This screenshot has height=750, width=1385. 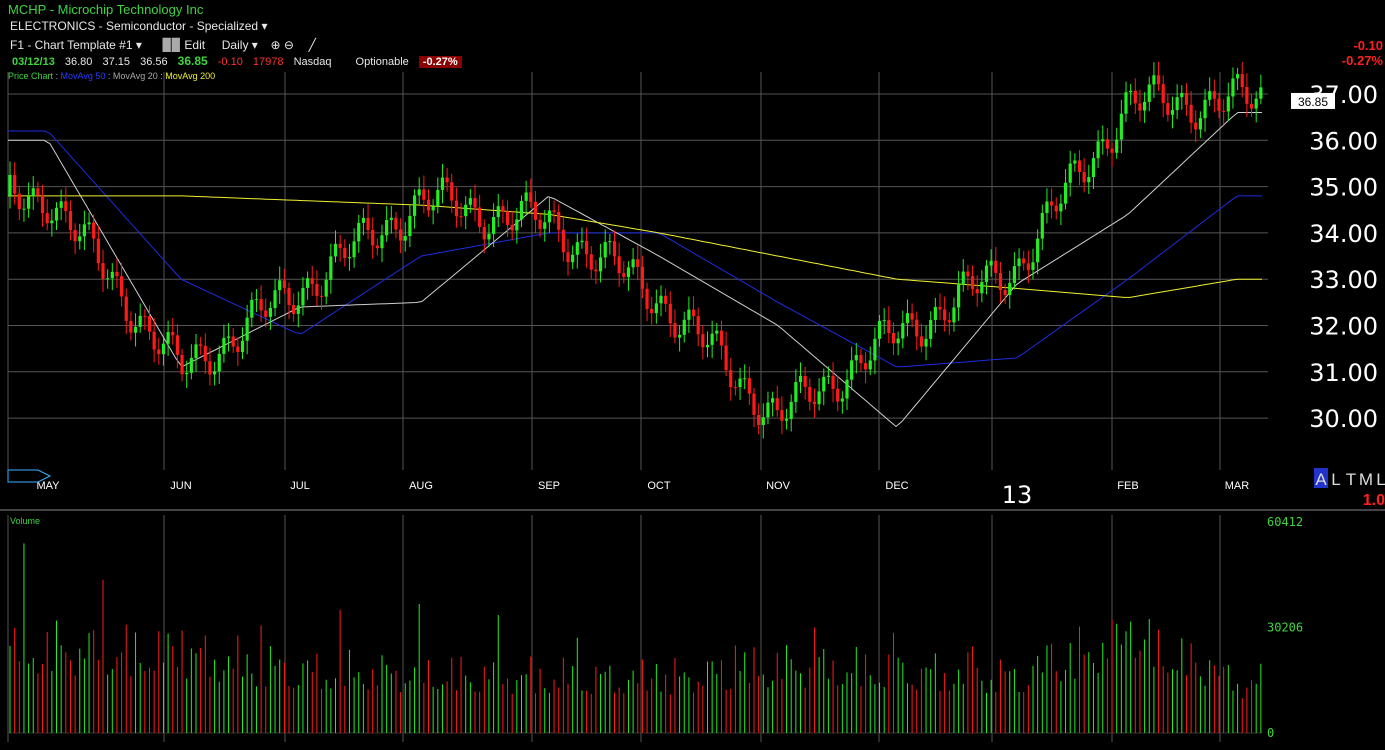 What do you see at coordinates (1343, 419) in the screenshot?
I see `y-tick-label: 30.00` at bounding box center [1343, 419].